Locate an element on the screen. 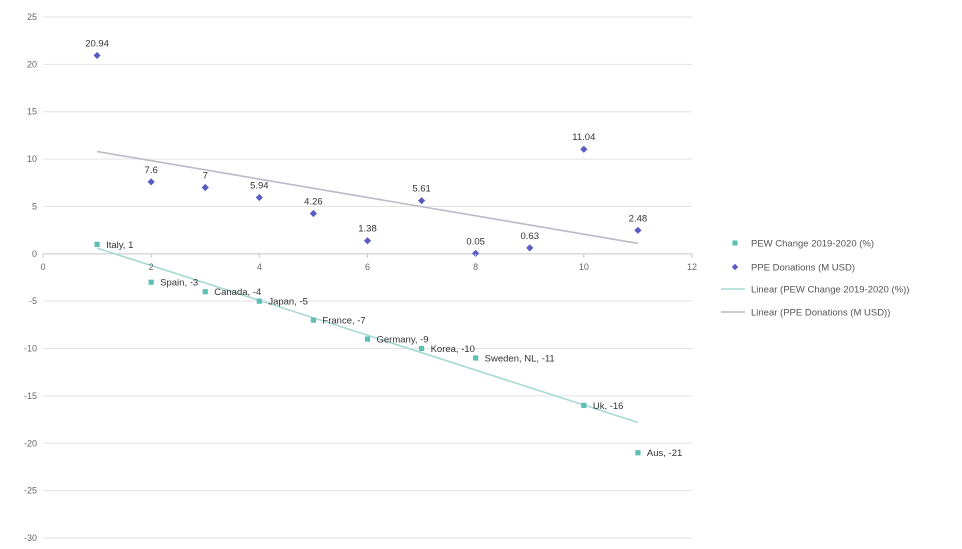  data-label-pew: Spain, -3 is located at coordinates (179, 283).